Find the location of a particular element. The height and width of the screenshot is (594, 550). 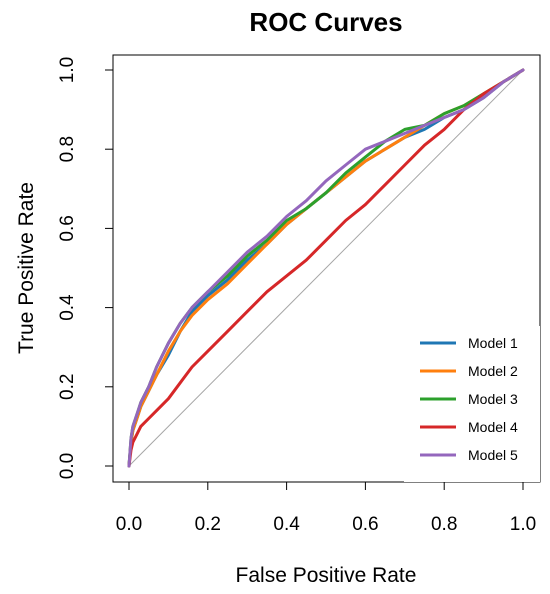

x-tick-label: 1.0 is located at coordinates (523, 524).